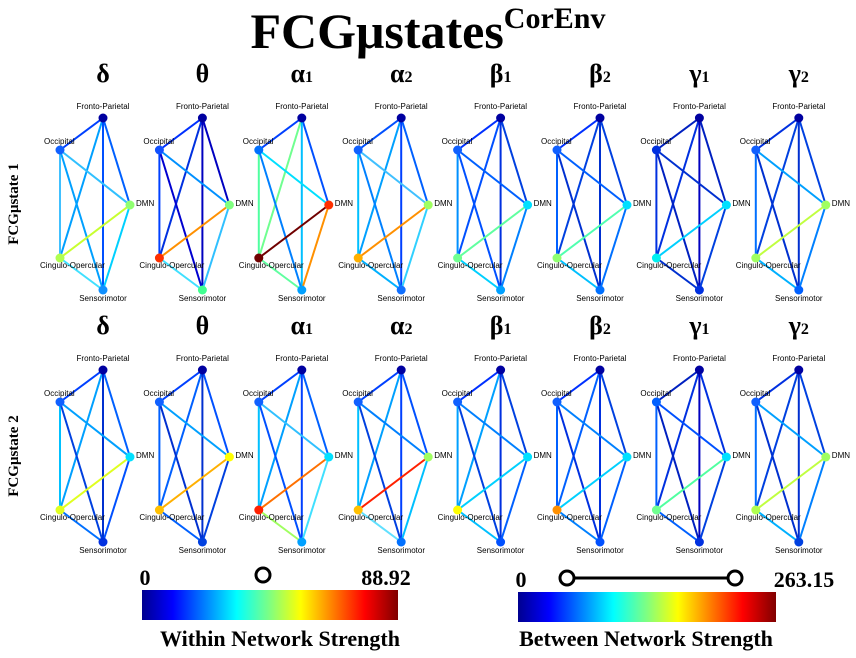 The height and width of the screenshot is (658, 856). I want to click on band-symbol: α, so click(298, 73).